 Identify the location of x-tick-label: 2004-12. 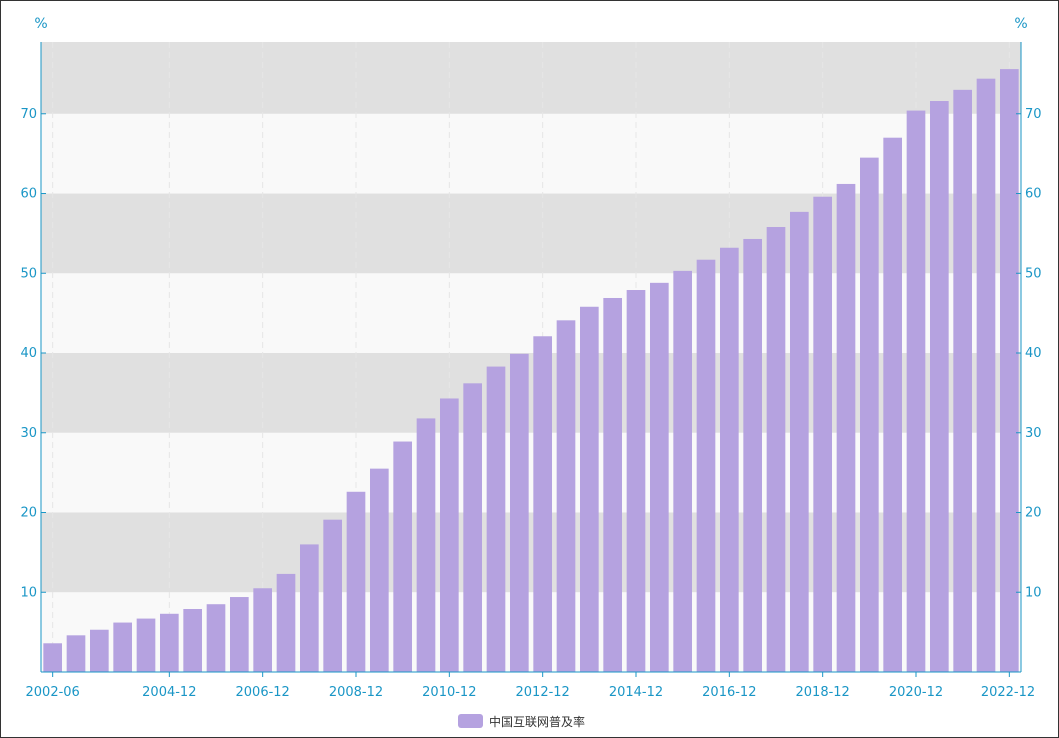
(169, 692).